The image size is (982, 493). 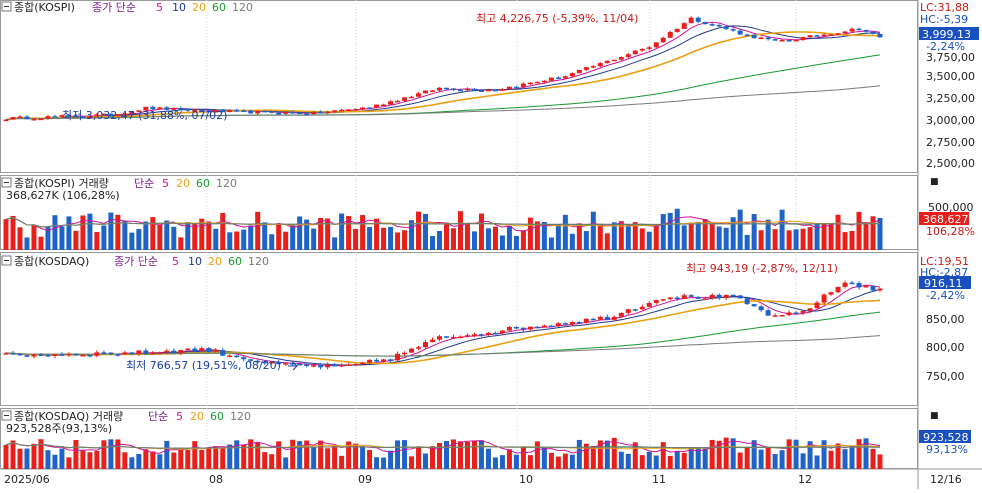 What do you see at coordinates (805, 479) in the screenshot?
I see `time-label-dec: 12` at bounding box center [805, 479].